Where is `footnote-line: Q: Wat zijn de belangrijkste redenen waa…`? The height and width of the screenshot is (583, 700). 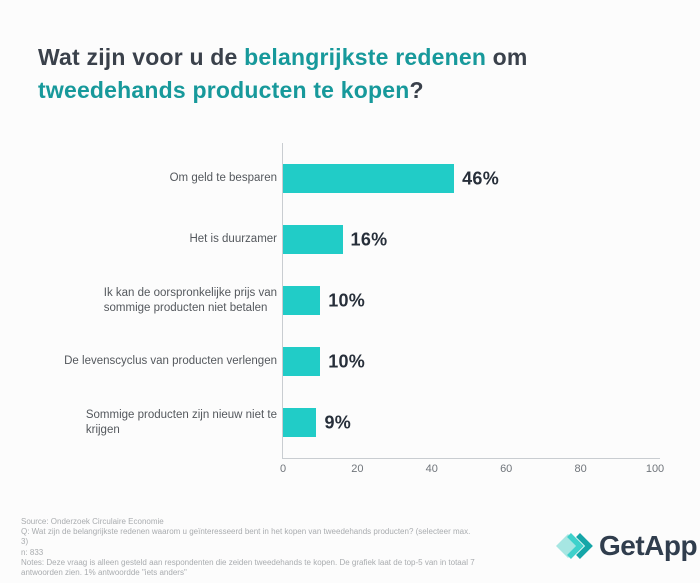
footnote-line: Q: Wat zijn de belangrijkste redenen waa… is located at coordinates (246, 532).